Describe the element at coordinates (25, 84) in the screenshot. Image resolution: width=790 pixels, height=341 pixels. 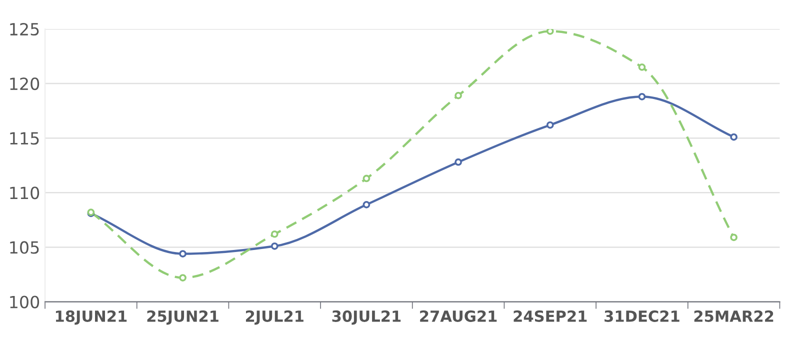
I see `y-tick-label: 120` at that location.